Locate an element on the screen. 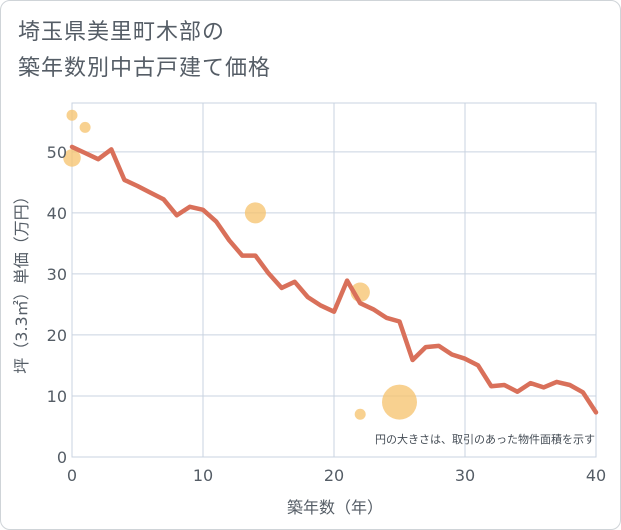  x-tick-label: 40 is located at coordinates (596, 475).